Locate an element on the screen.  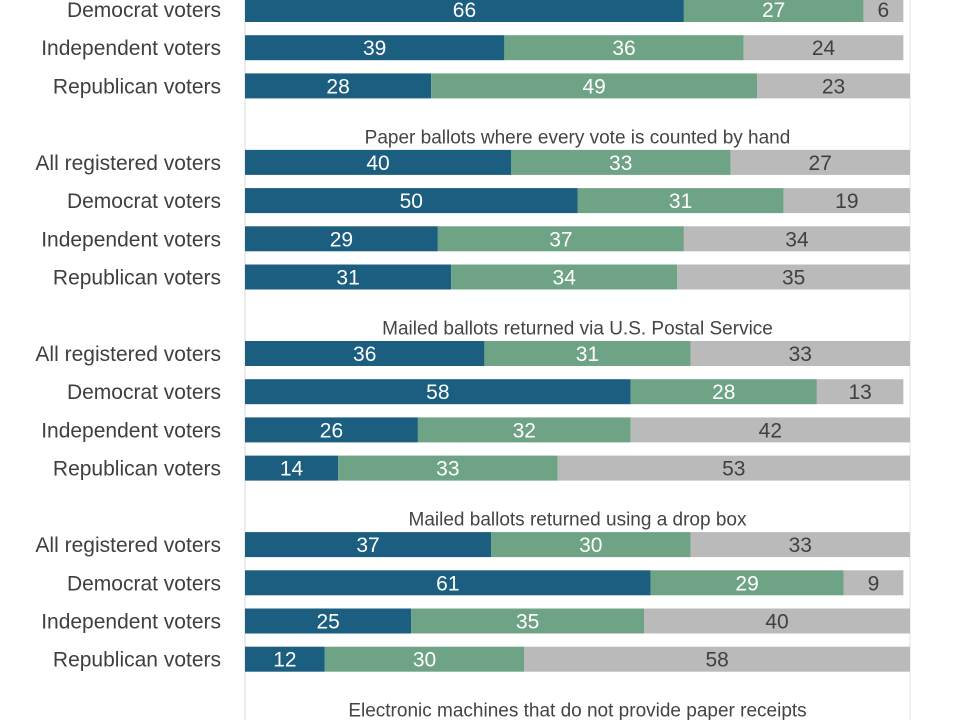
data-label: 49 is located at coordinates (593, 86).